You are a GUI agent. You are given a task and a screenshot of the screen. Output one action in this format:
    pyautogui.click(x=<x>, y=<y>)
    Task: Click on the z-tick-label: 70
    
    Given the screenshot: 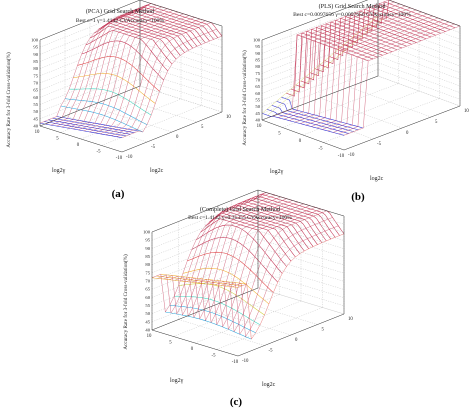 What is the action you would take?
    pyautogui.click(x=147, y=281)
    